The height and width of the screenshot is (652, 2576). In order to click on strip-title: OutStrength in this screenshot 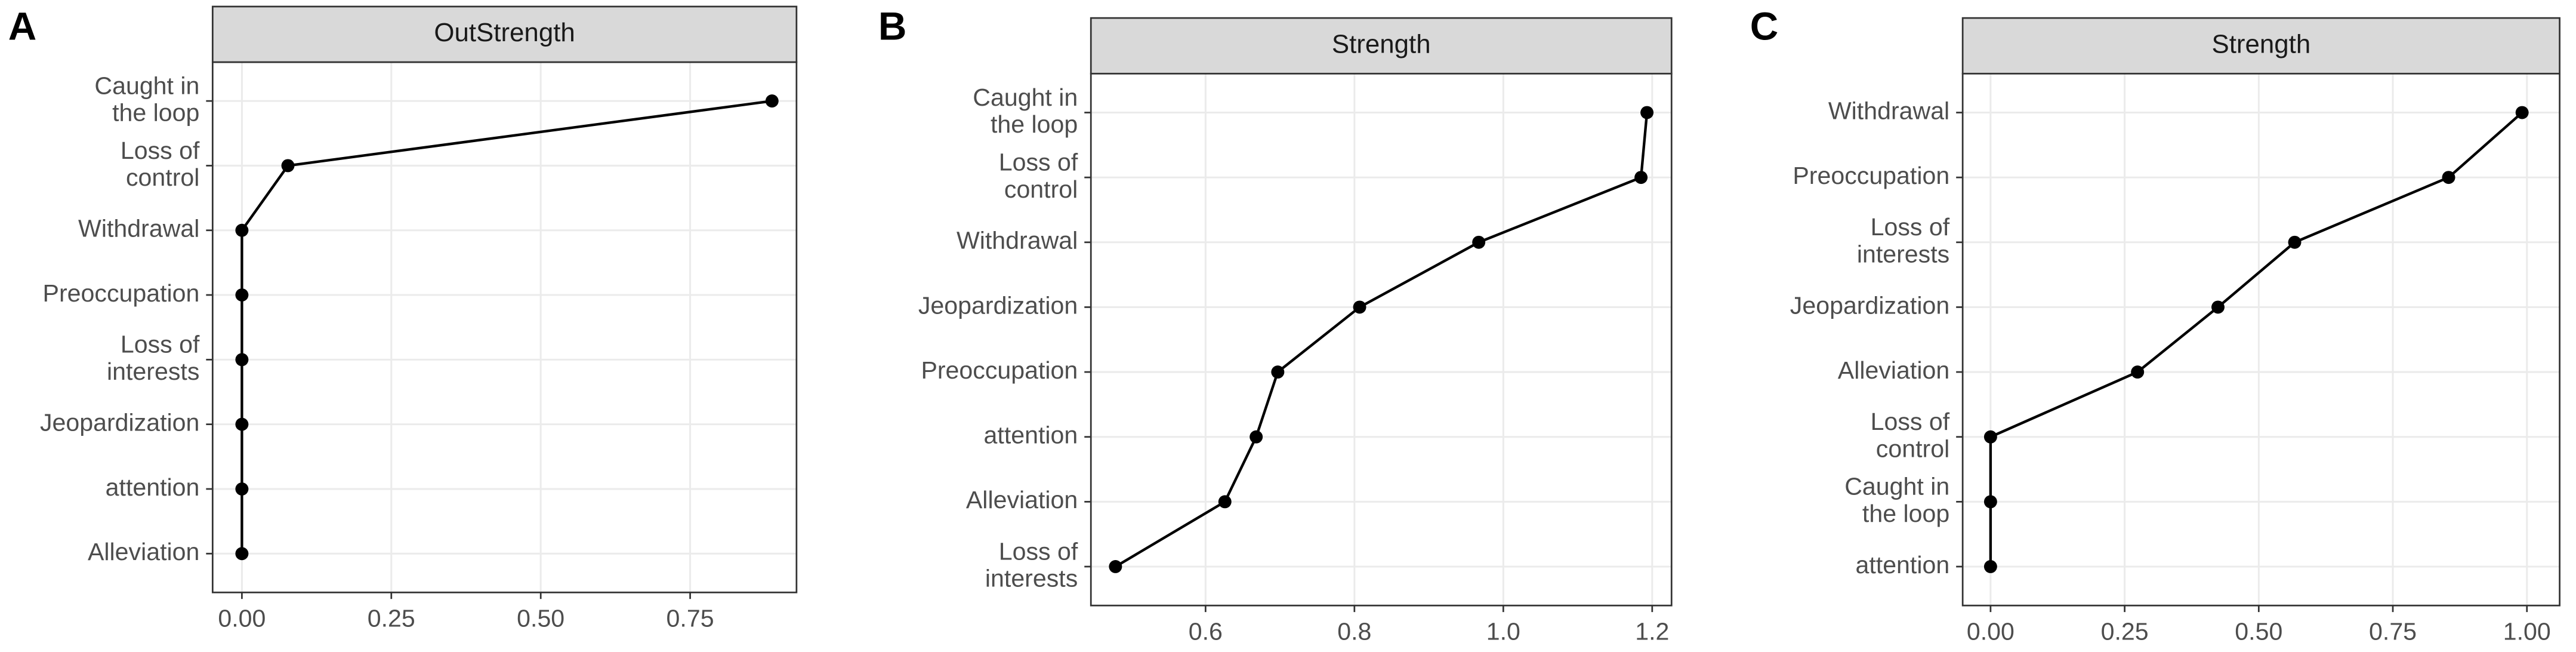, I will do `click(504, 32)`.